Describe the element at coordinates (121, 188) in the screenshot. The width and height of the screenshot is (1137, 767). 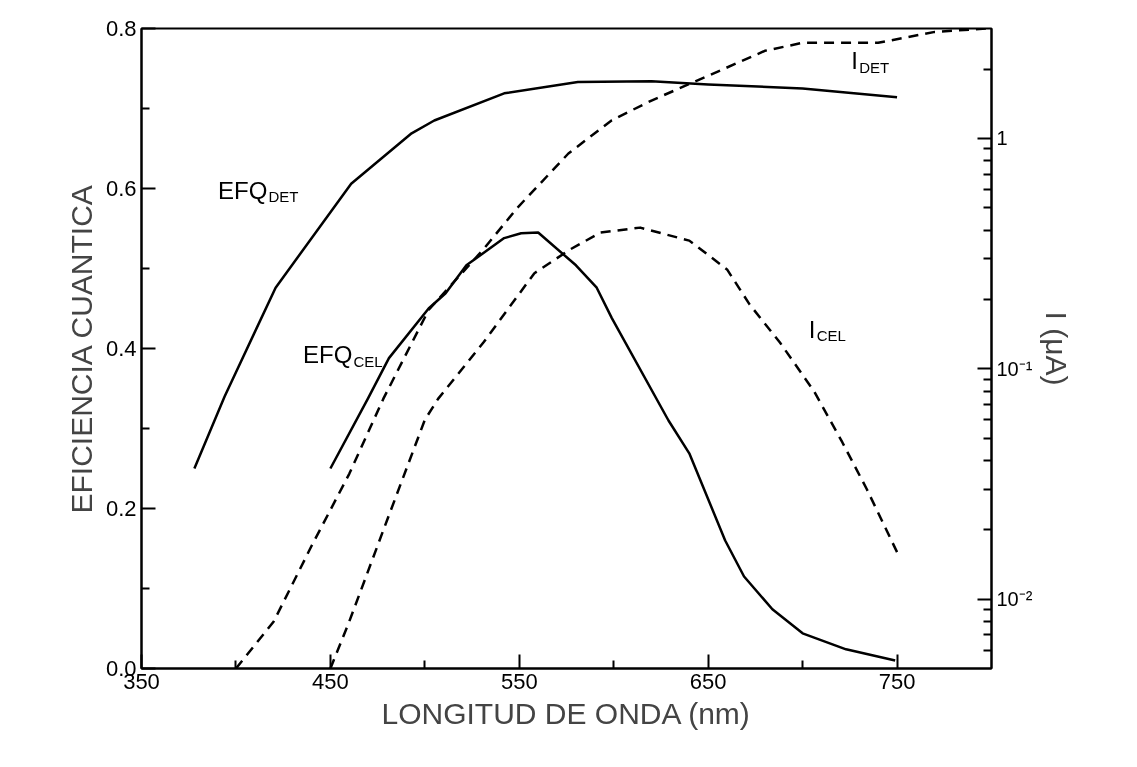
I see `y-tick-label: 0.6` at that location.